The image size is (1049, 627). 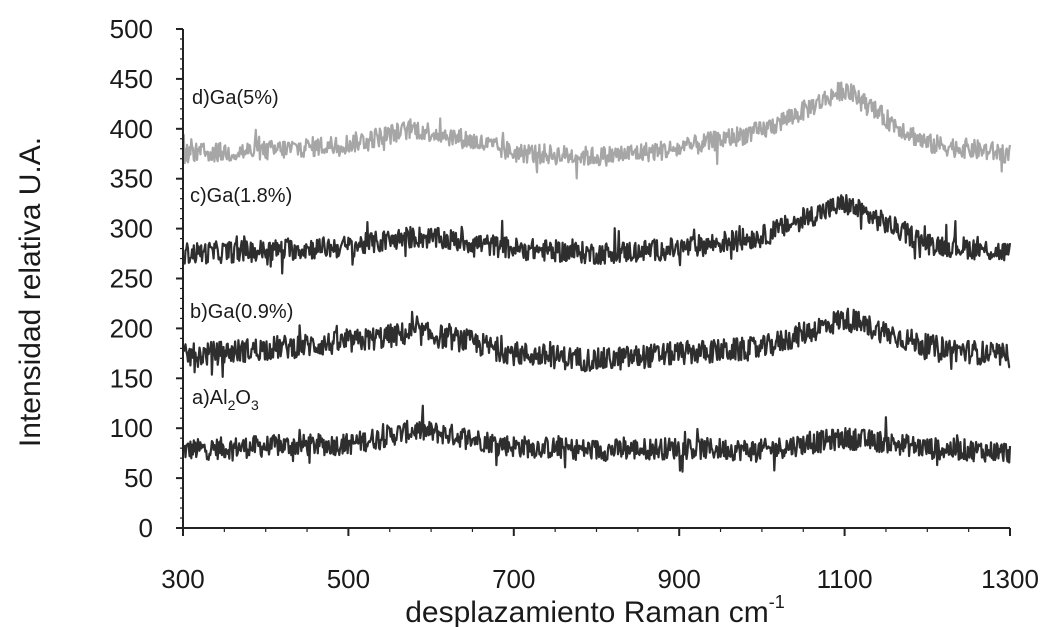 What do you see at coordinates (131, 29) in the screenshot?
I see `y-tick-label: 500` at bounding box center [131, 29].